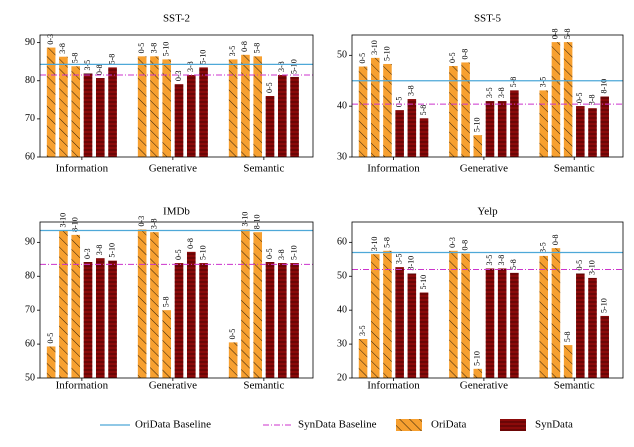  Describe the element at coordinates (342, 377) in the screenshot. I see `y-tick-label: 20` at that location.